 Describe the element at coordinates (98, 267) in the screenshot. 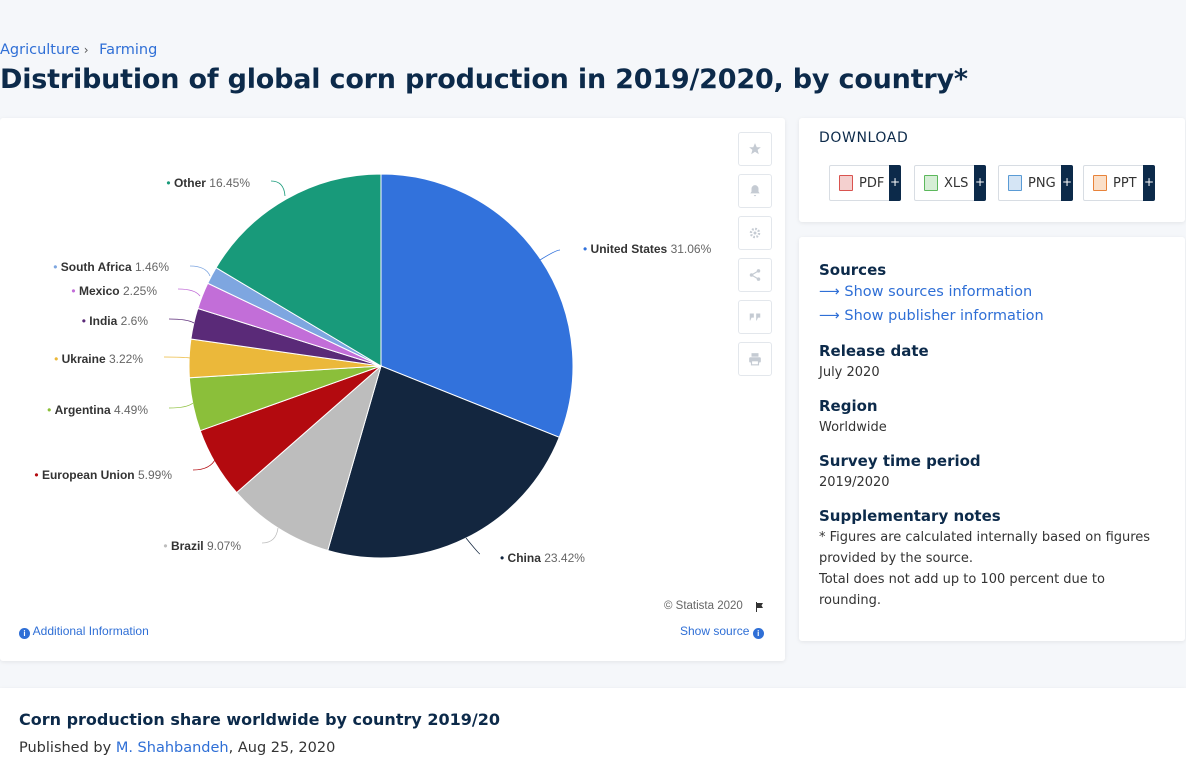

I see `slice-label-name: South Africa` at that location.